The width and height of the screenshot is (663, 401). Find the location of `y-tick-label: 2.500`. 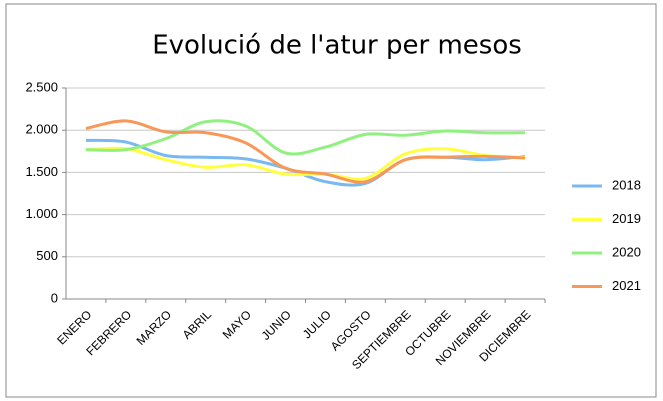

y-tick-label: 2.500 is located at coordinates (41, 86).